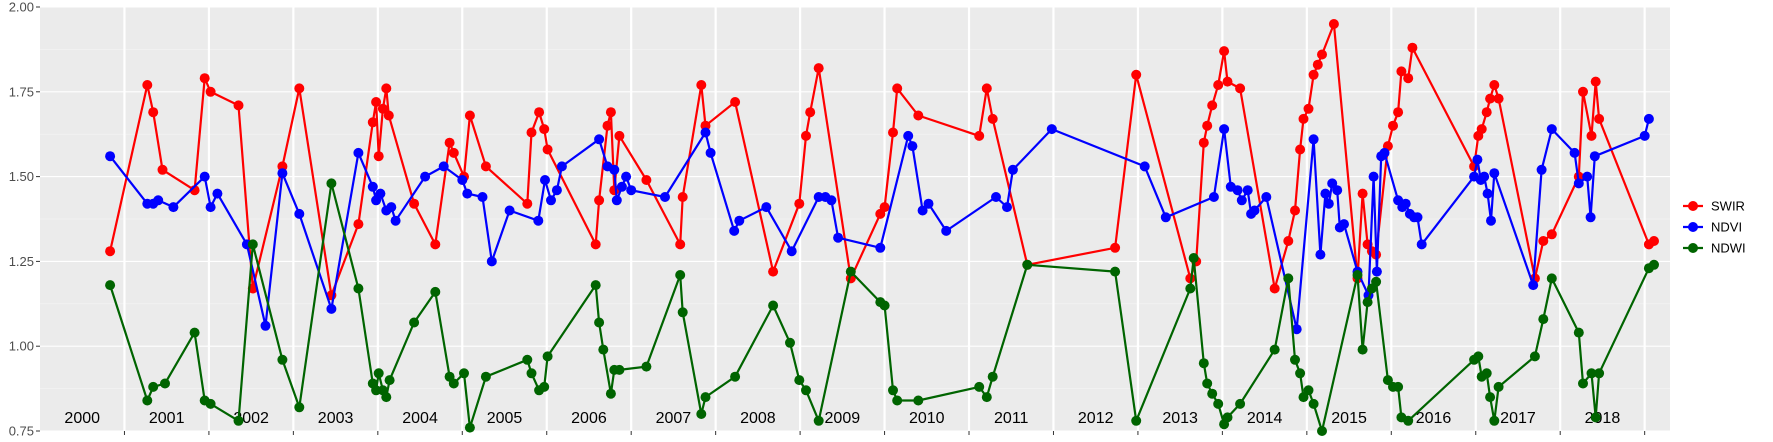 The width and height of the screenshot is (1773, 442). Describe the element at coordinates (505, 418) in the screenshot. I see `year-label: 2005` at that location.